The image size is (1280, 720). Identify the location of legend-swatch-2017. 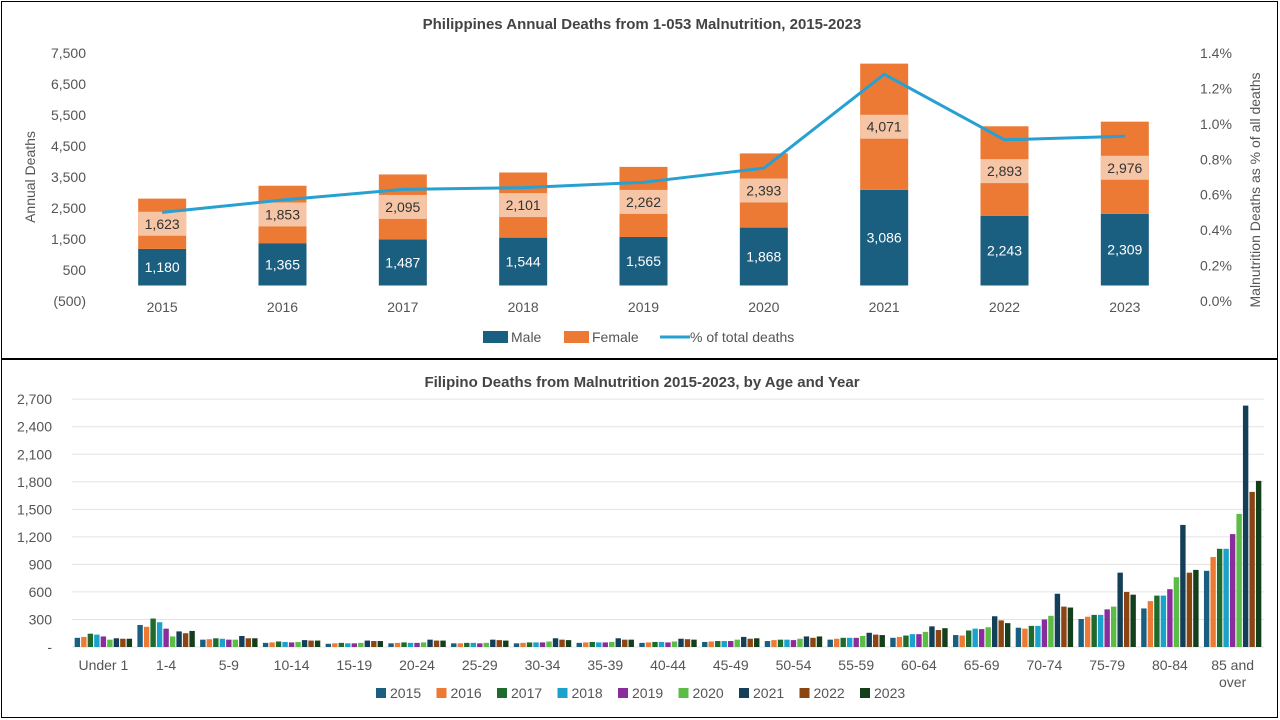
(502, 693).